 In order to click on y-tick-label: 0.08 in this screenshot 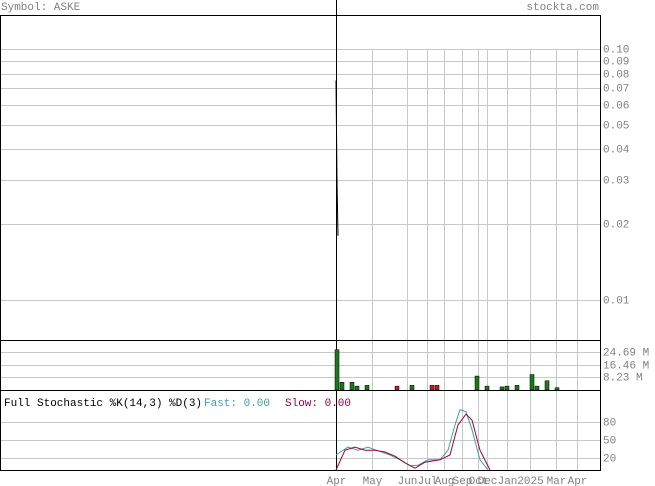, I will do `click(616, 75)`.